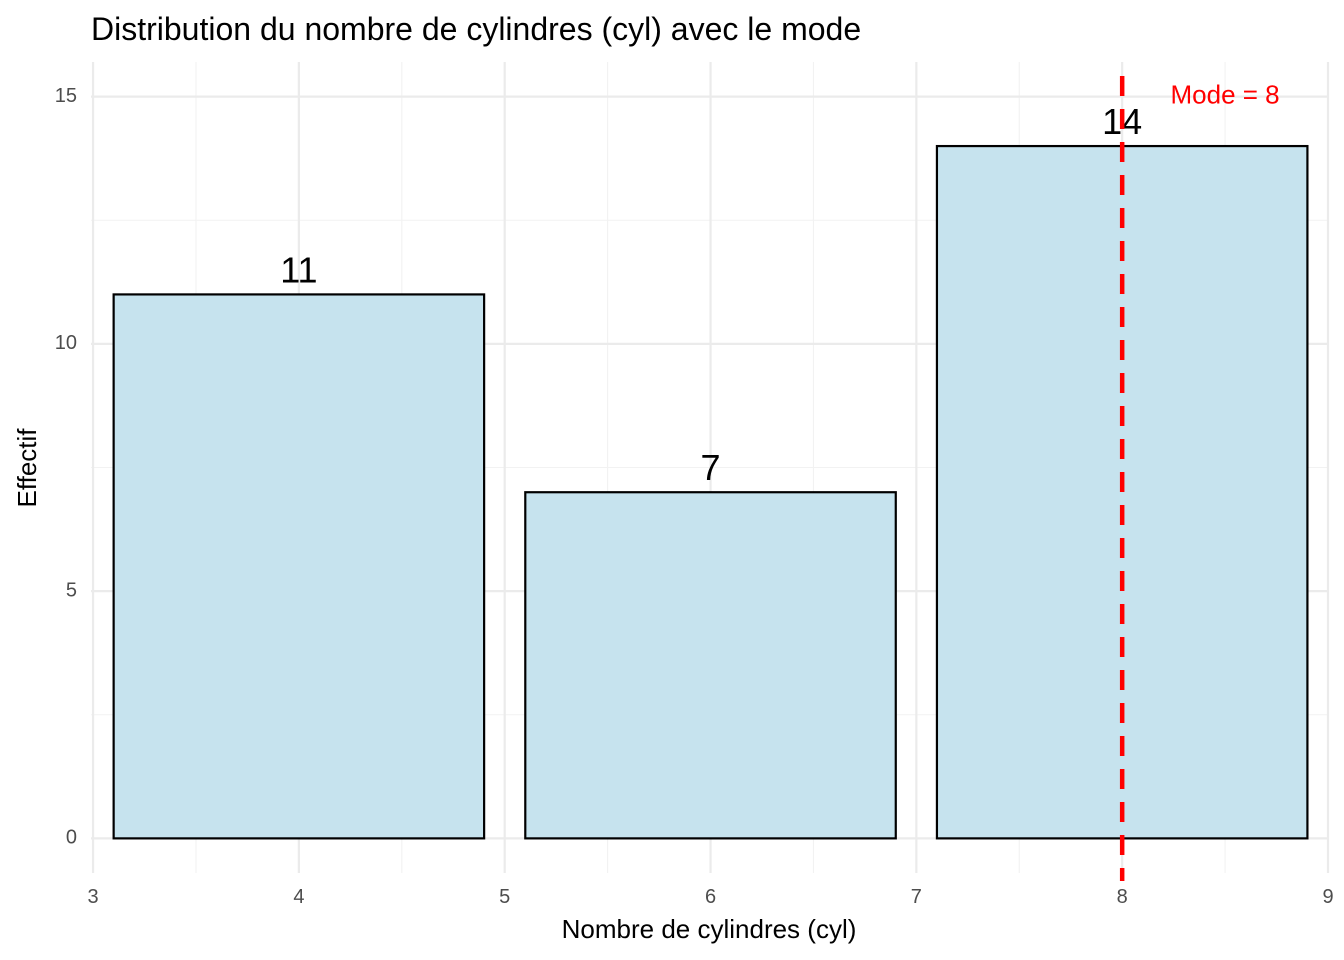  What do you see at coordinates (66, 96) in the screenshot?
I see `y-tick-label: 15` at bounding box center [66, 96].